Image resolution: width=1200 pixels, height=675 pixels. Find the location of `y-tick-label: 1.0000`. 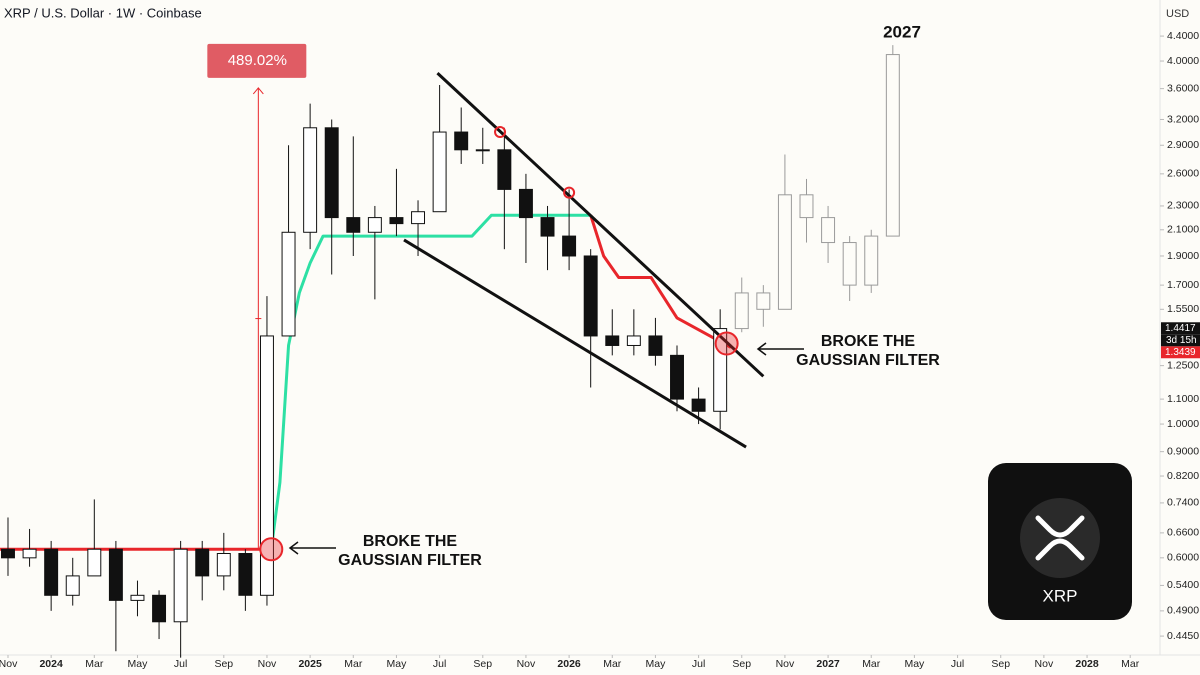

y-tick-label: 1.0000 is located at coordinates (1183, 424).